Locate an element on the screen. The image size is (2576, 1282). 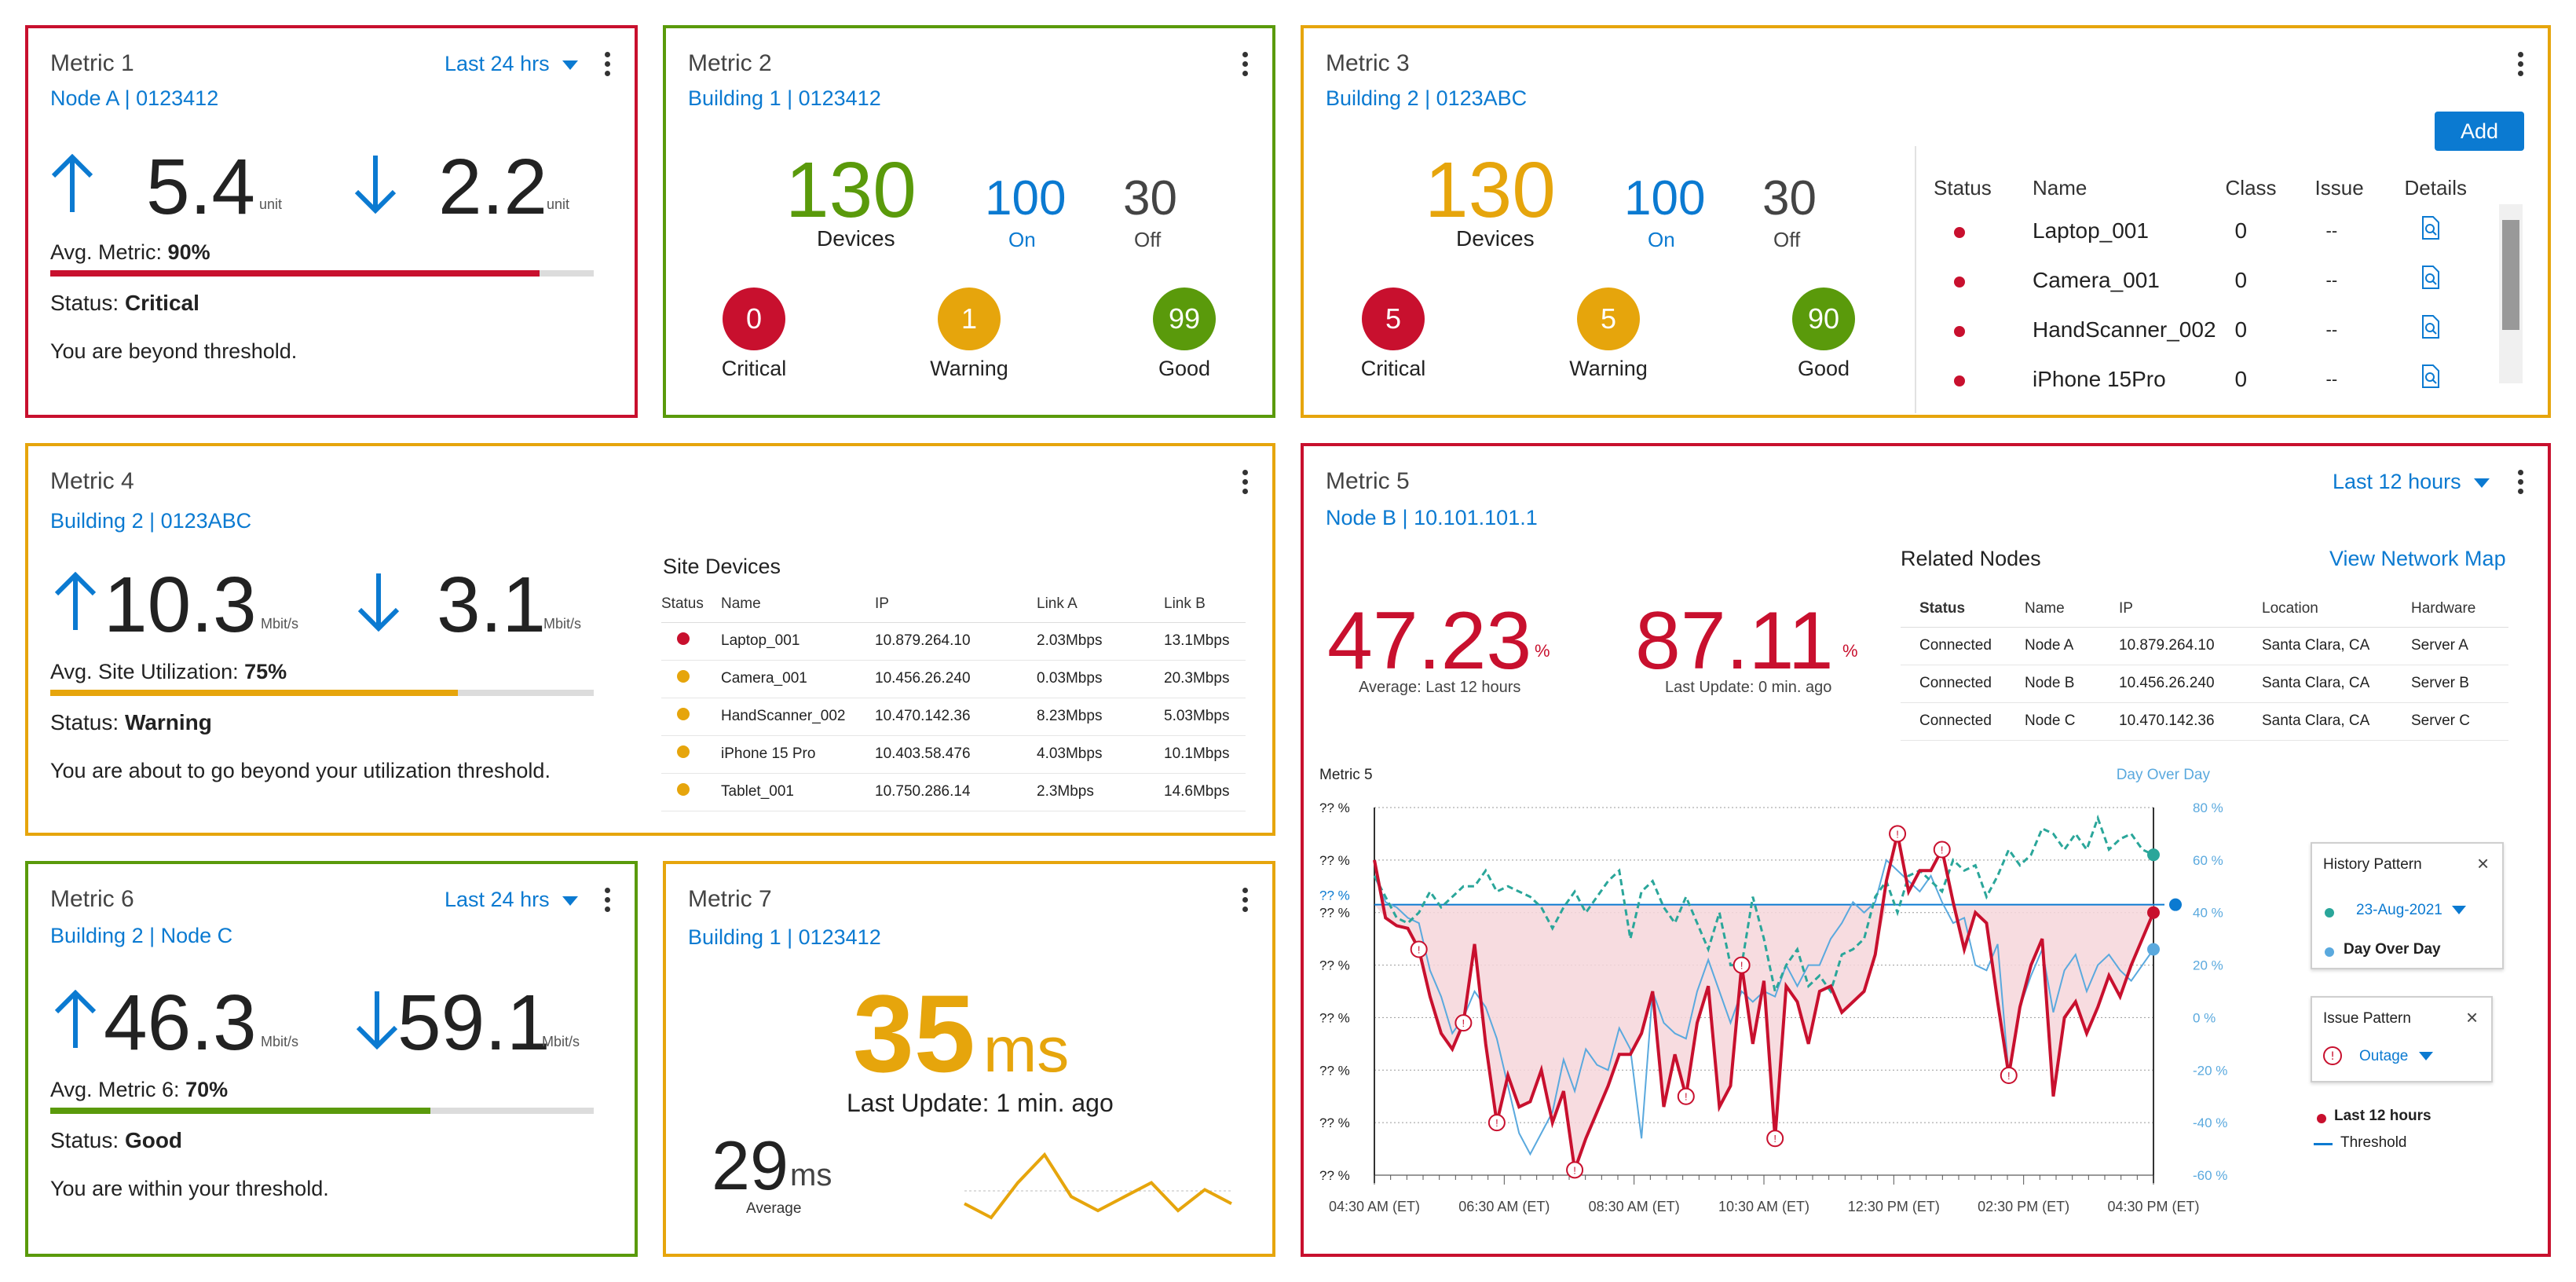
metric-7-average-unit: ms is located at coordinates (811, 1175).